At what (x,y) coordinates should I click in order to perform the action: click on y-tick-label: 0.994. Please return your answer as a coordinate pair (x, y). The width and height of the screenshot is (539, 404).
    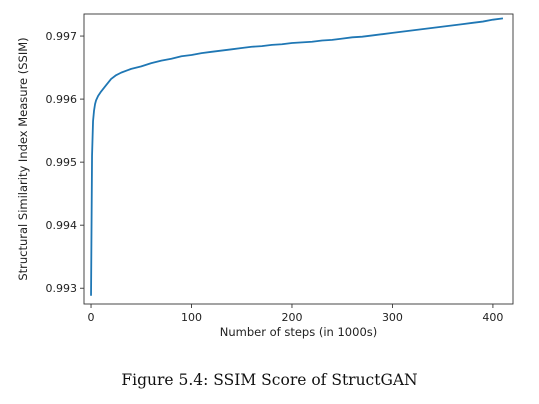
    Looking at the image, I should click on (62, 225).